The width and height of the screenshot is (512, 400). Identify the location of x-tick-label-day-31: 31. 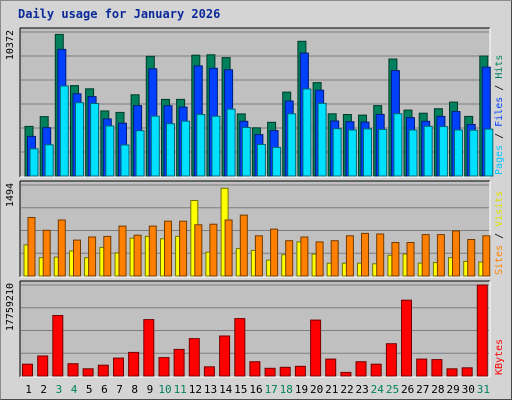
(483, 389).